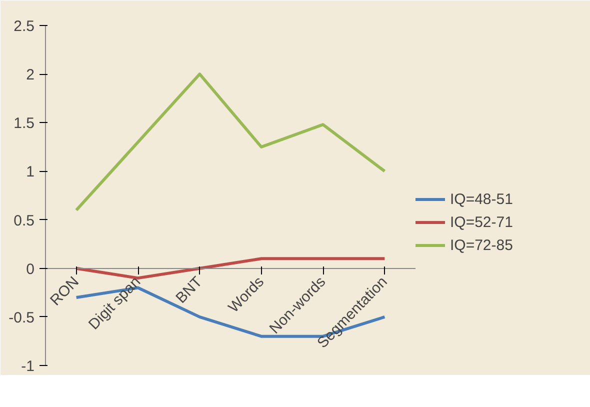  I want to click on y-tick-label: -0.5, so click(21, 317).